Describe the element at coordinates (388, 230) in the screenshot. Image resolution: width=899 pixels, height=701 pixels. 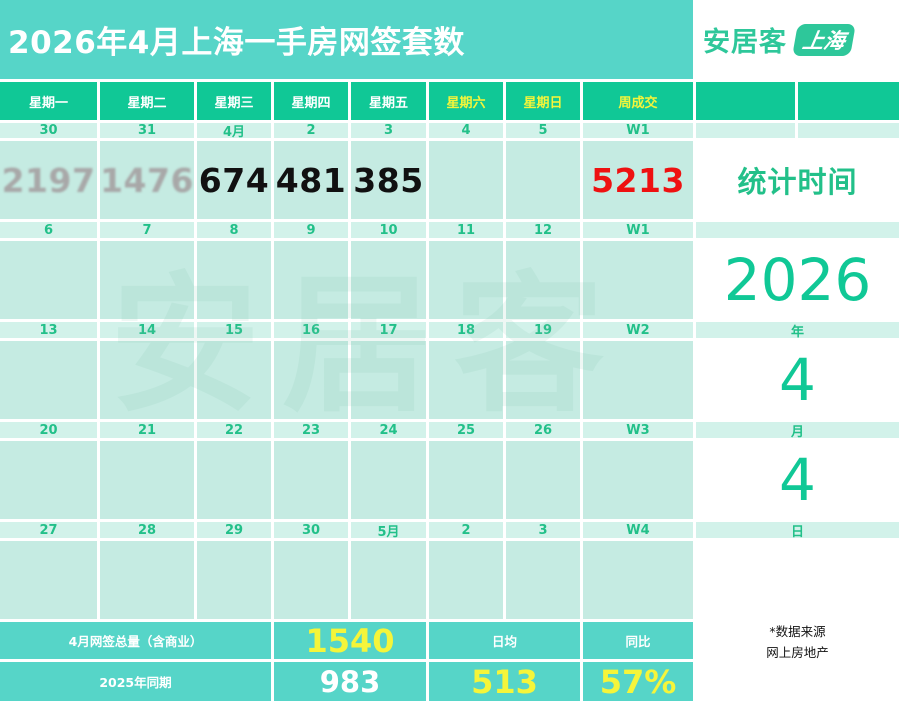
I see `date-label: 10` at that location.